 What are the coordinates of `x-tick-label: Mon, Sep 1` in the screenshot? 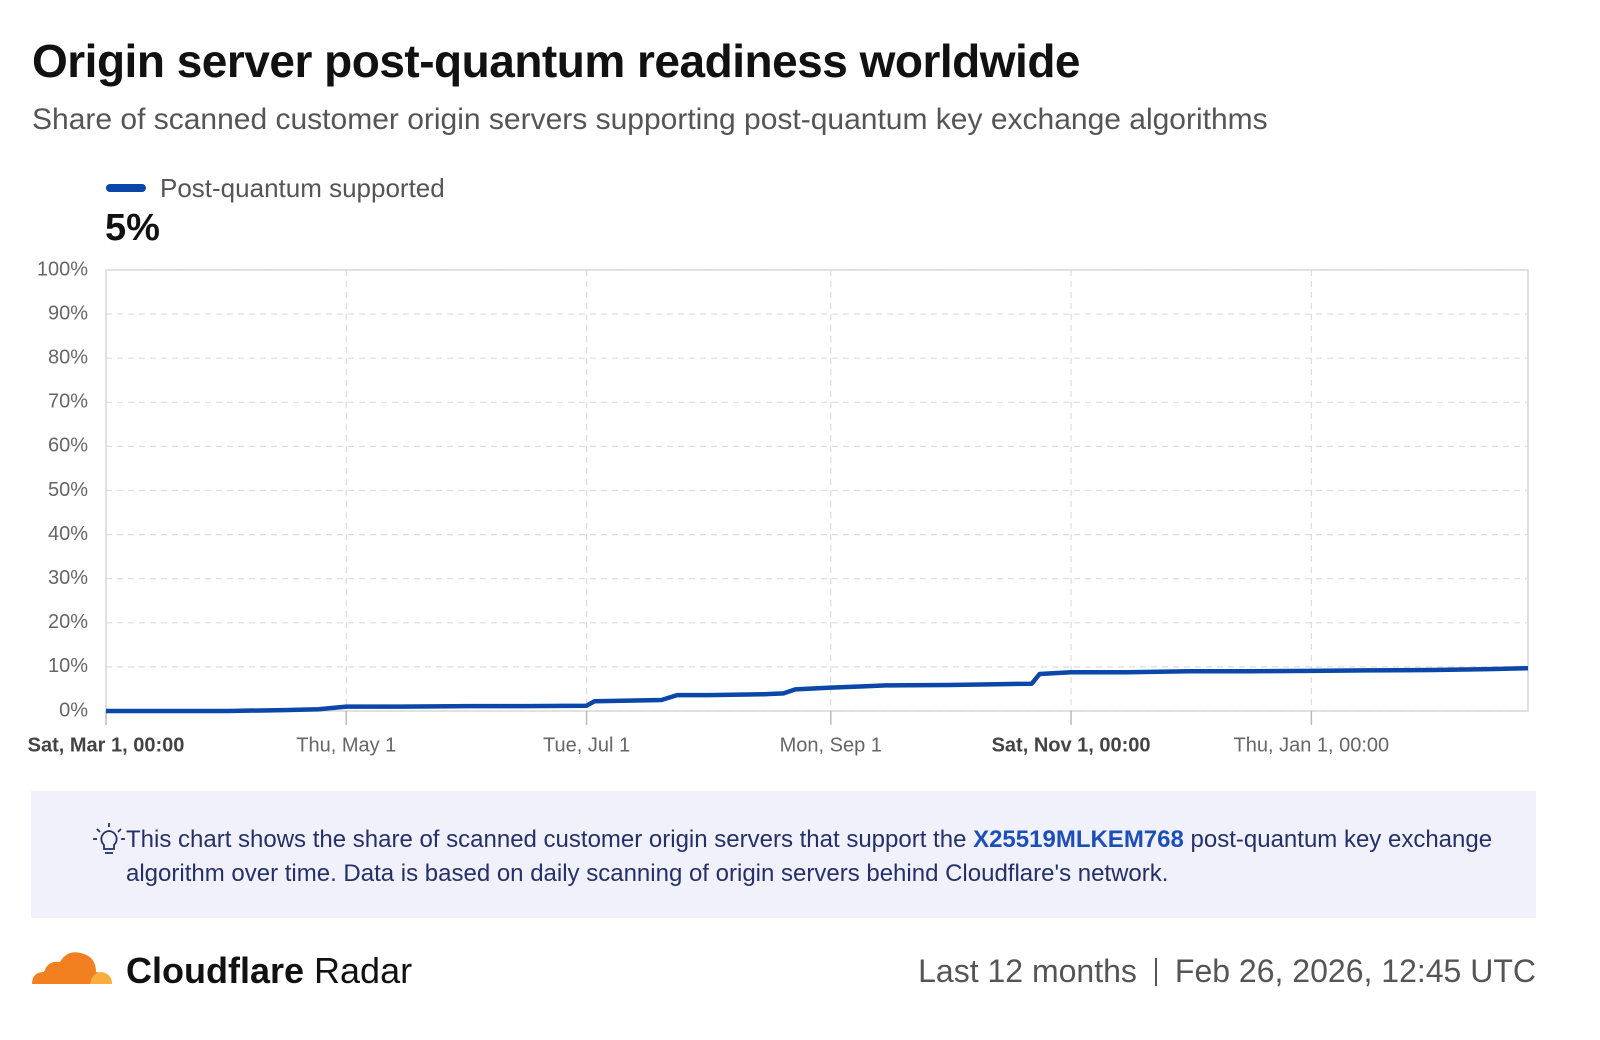 It's located at (831, 745).